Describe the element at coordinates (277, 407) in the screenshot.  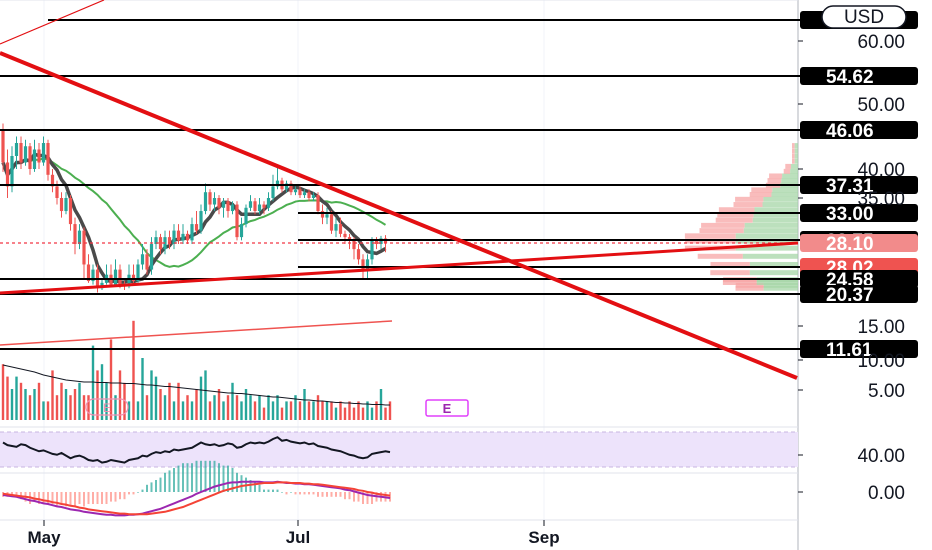
I see `event-markers: EE` at that location.